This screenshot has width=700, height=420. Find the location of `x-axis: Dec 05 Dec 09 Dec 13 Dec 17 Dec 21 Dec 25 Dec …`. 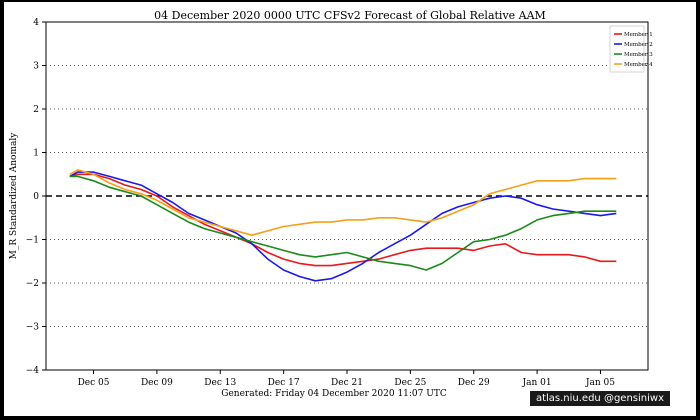

x-axis: Dec 05 Dec 09 Dec 13 Dec 17 Dec 21 Dec 25 Dec … is located at coordinates (346, 379).